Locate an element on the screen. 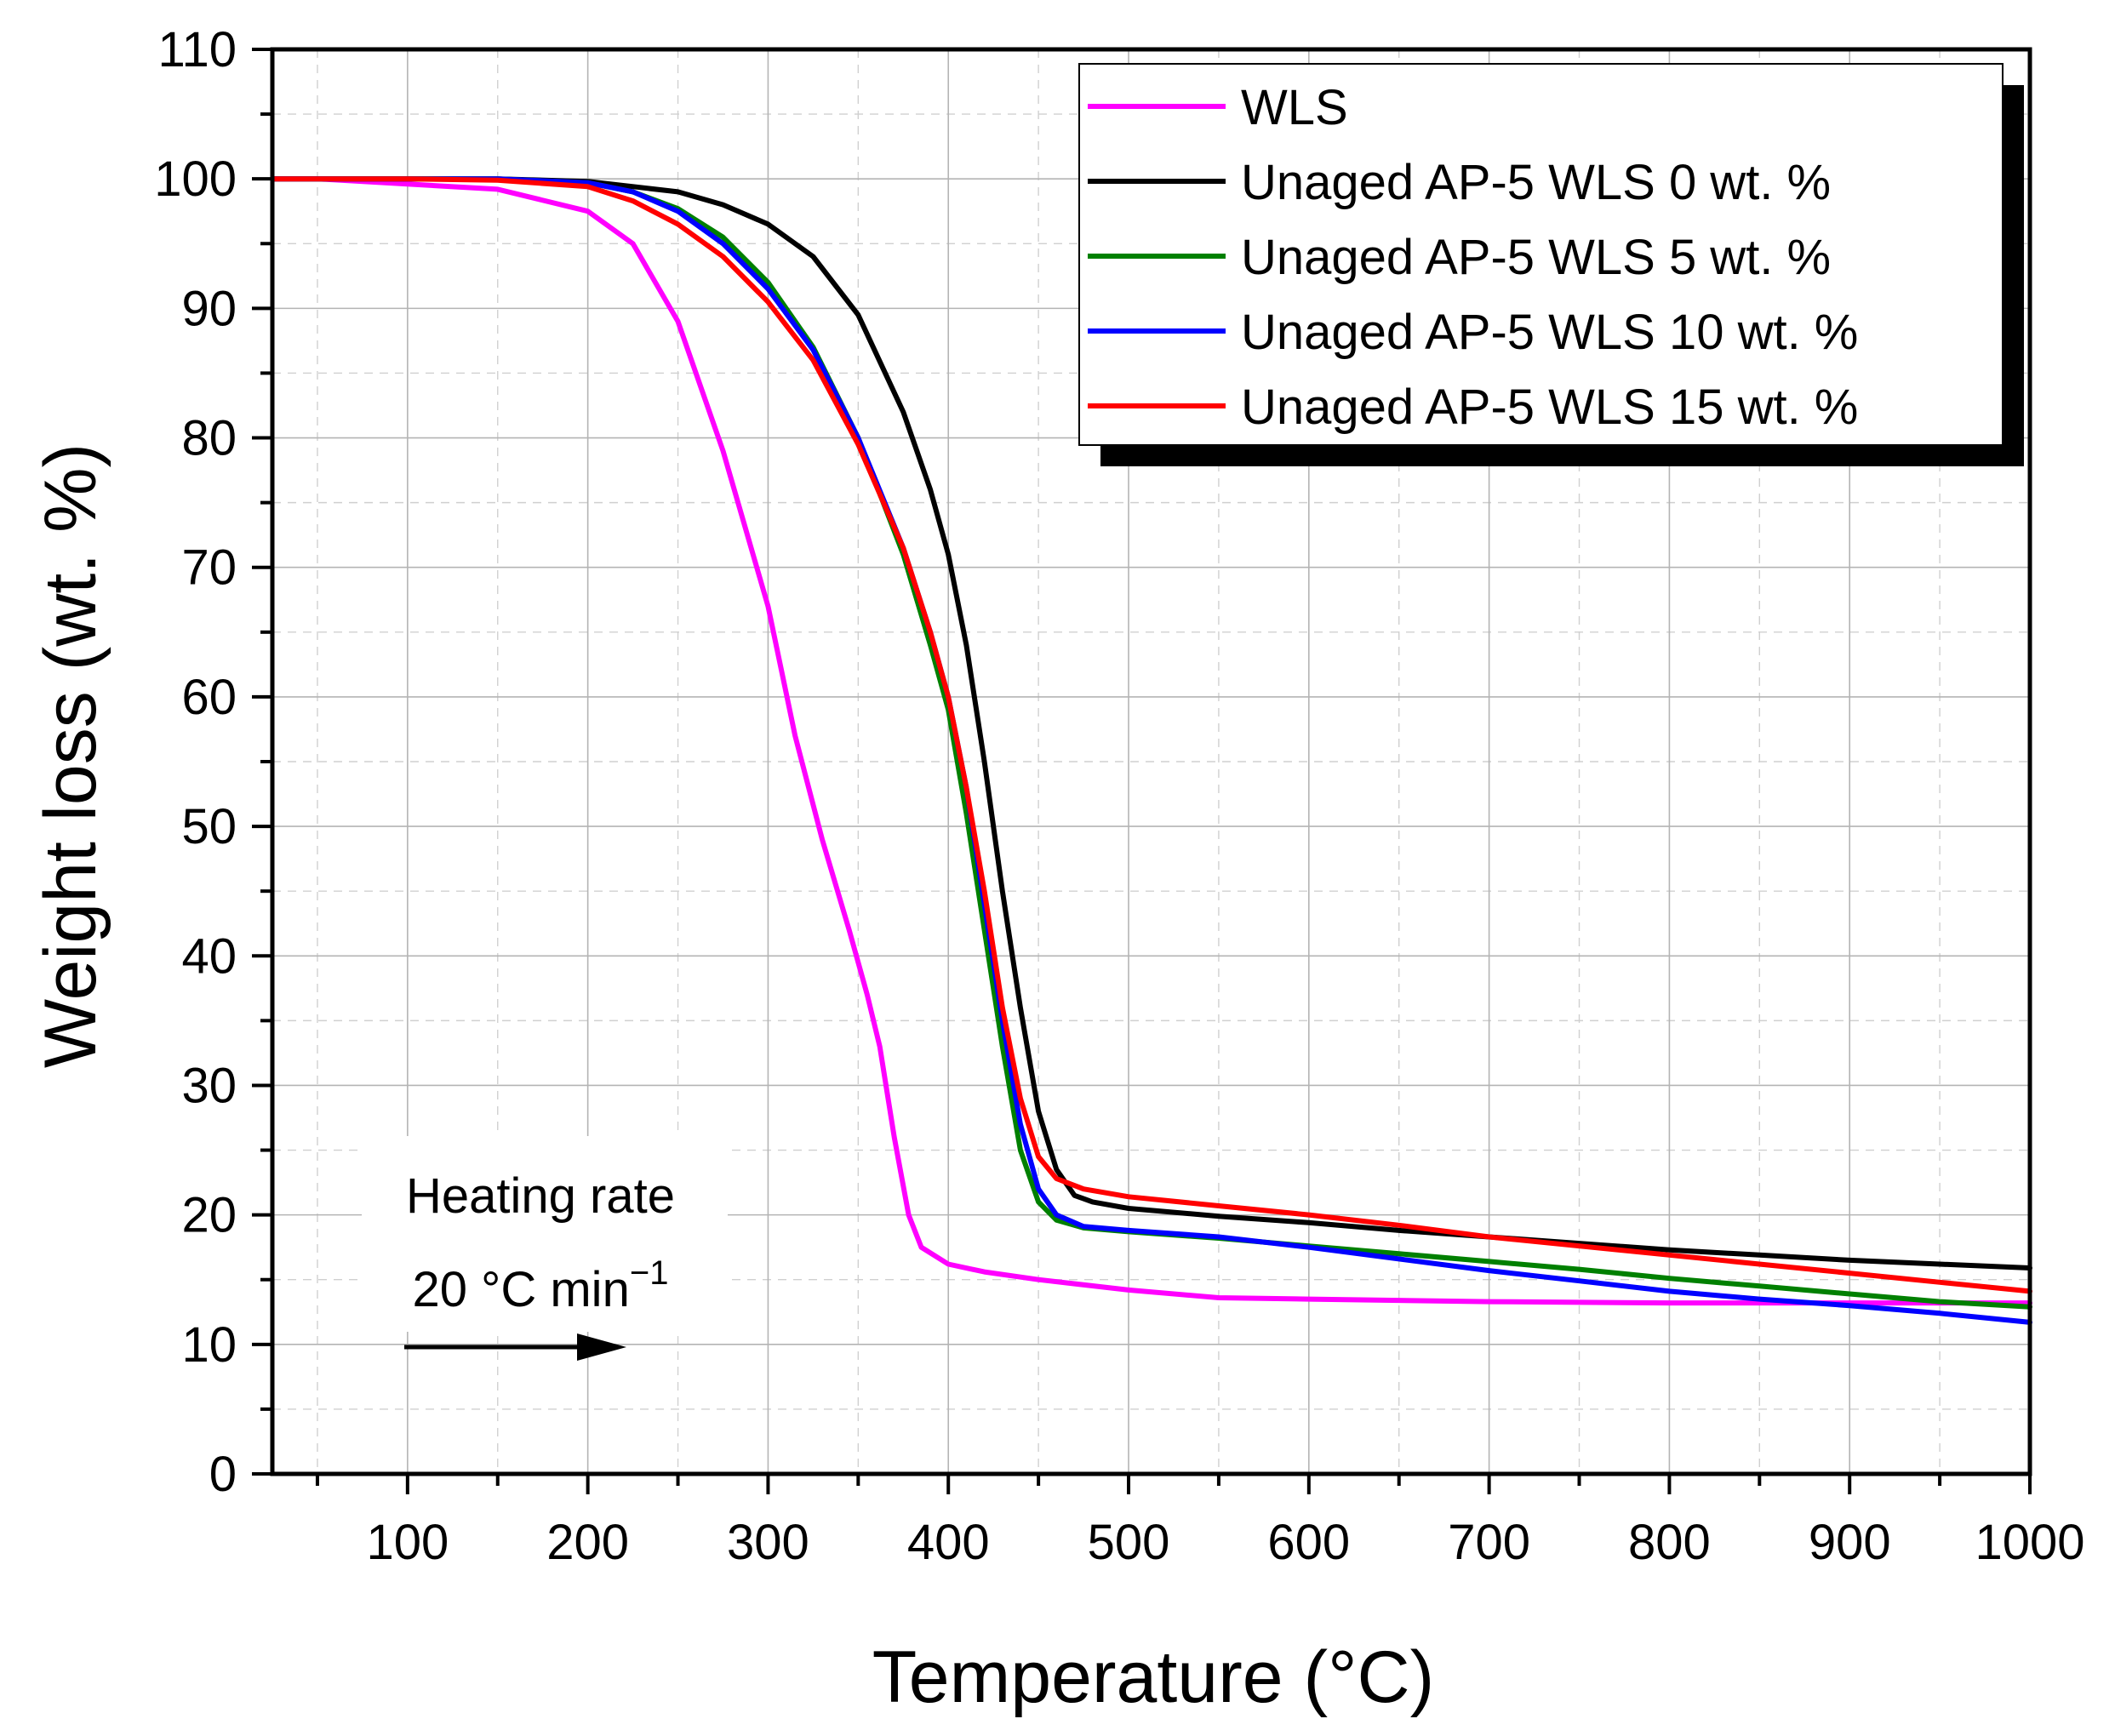 This screenshot has width=2115, height=1736. y-tick-label: 60 is located at coordinates (209, 697).